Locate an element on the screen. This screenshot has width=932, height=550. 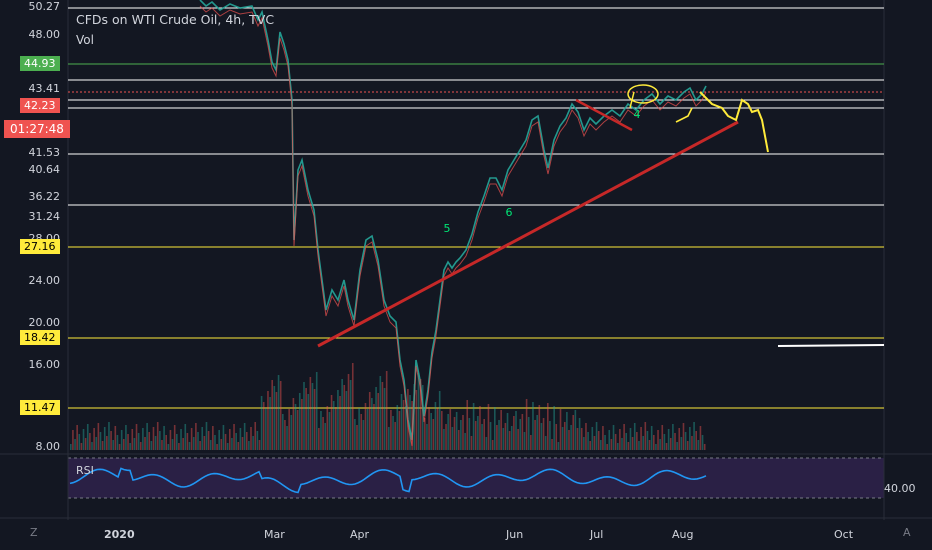
y-tick-label: 20.00 is located at coordinates (44, 322).